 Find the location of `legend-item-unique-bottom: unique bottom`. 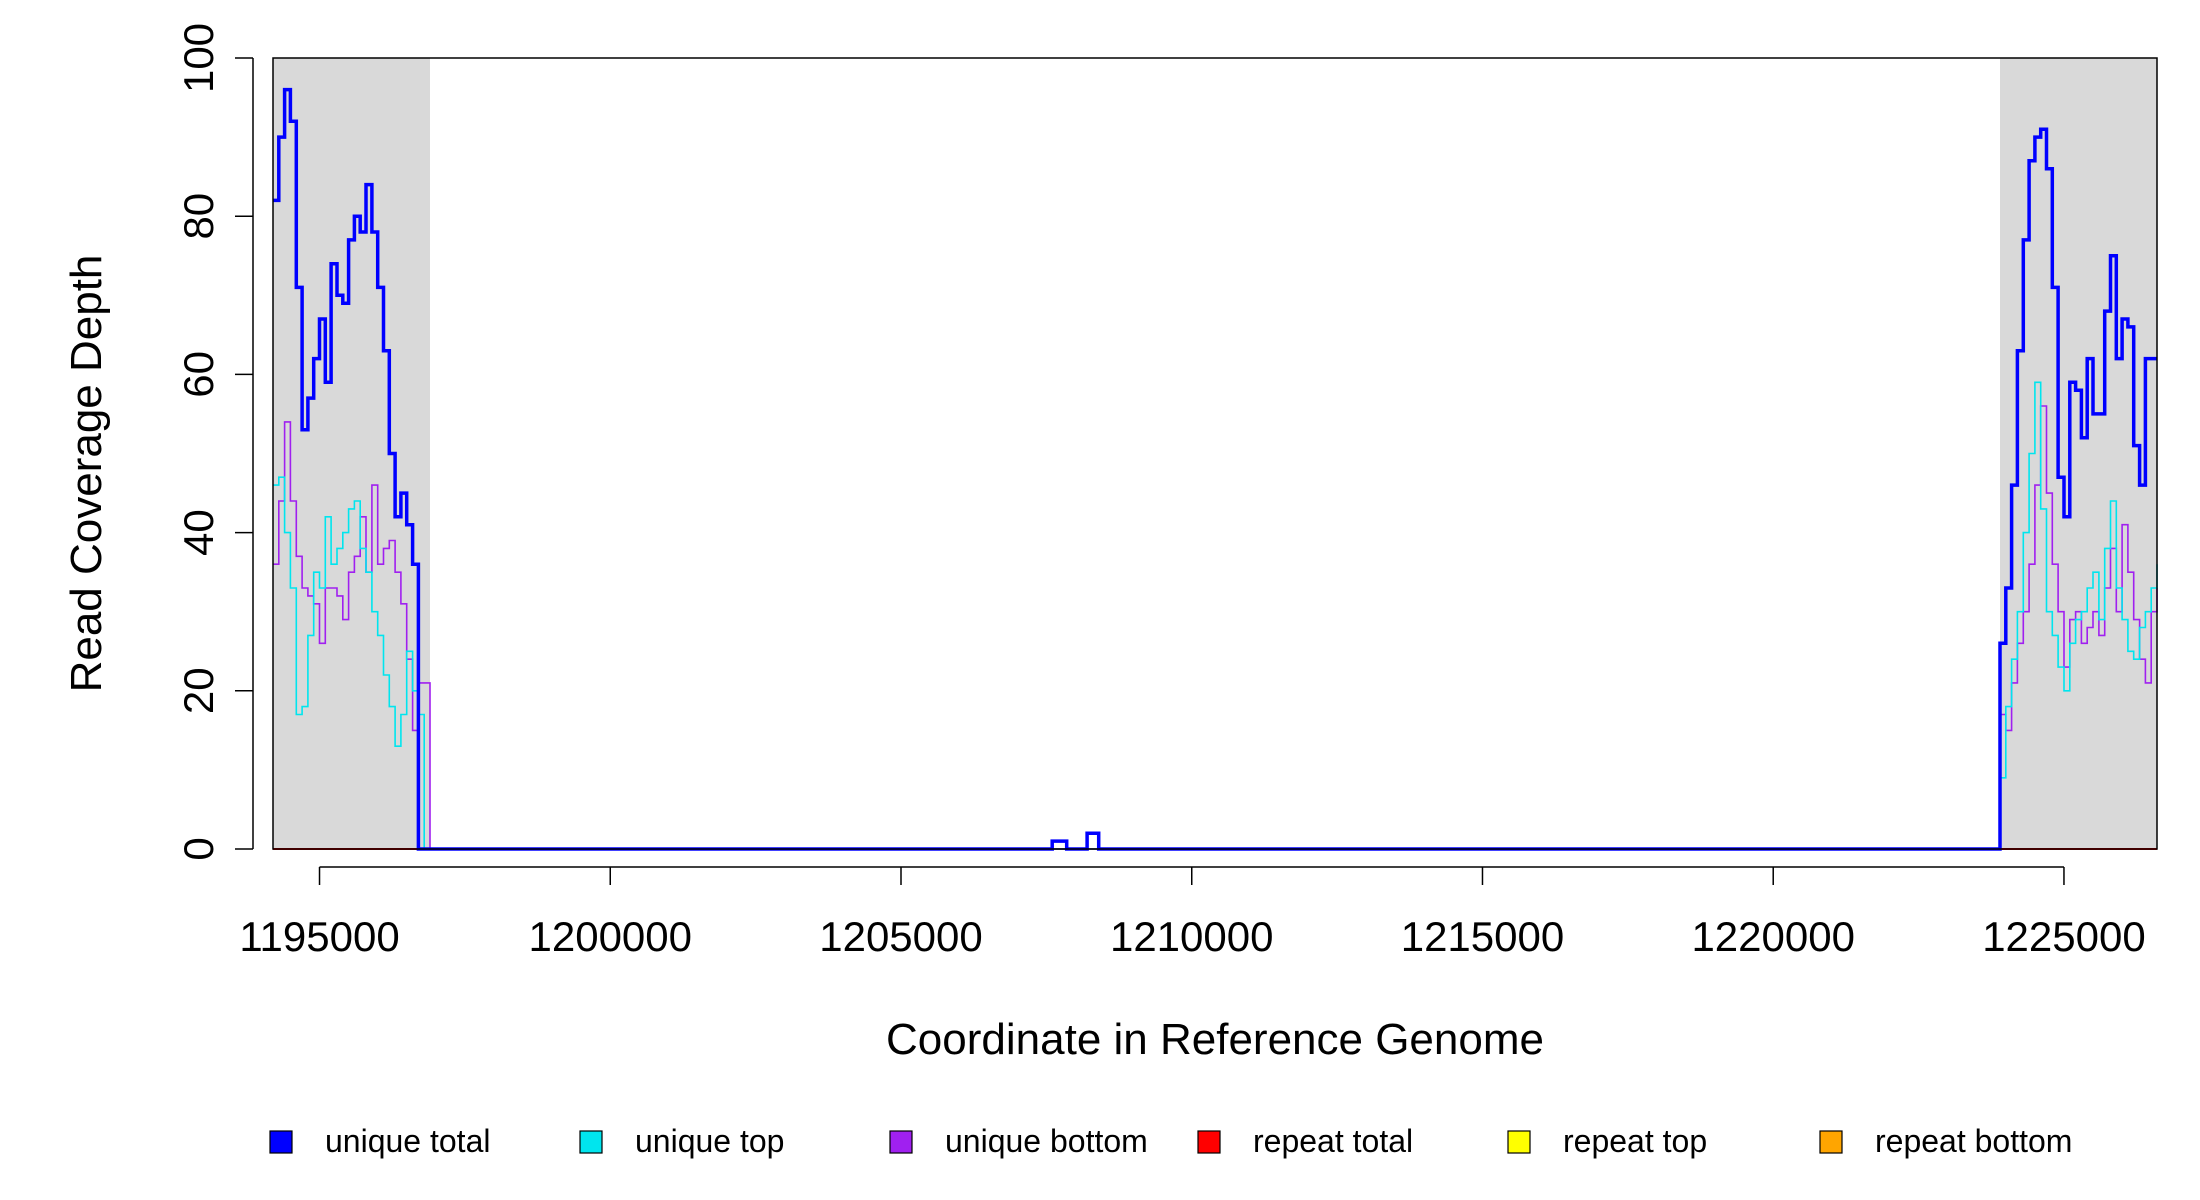

legend-item-unique-bottom: unique bottom is located at coordinates (1018, 1141).